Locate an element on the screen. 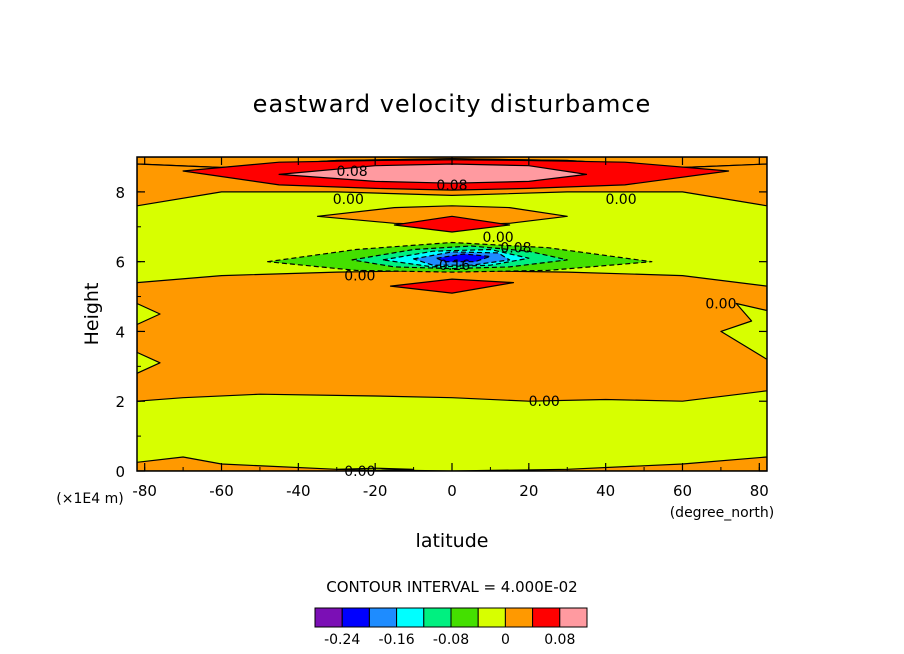 The height and width of the screenshot is (654, 904). y-axis-label: Height is located at coordinates (92, 314).